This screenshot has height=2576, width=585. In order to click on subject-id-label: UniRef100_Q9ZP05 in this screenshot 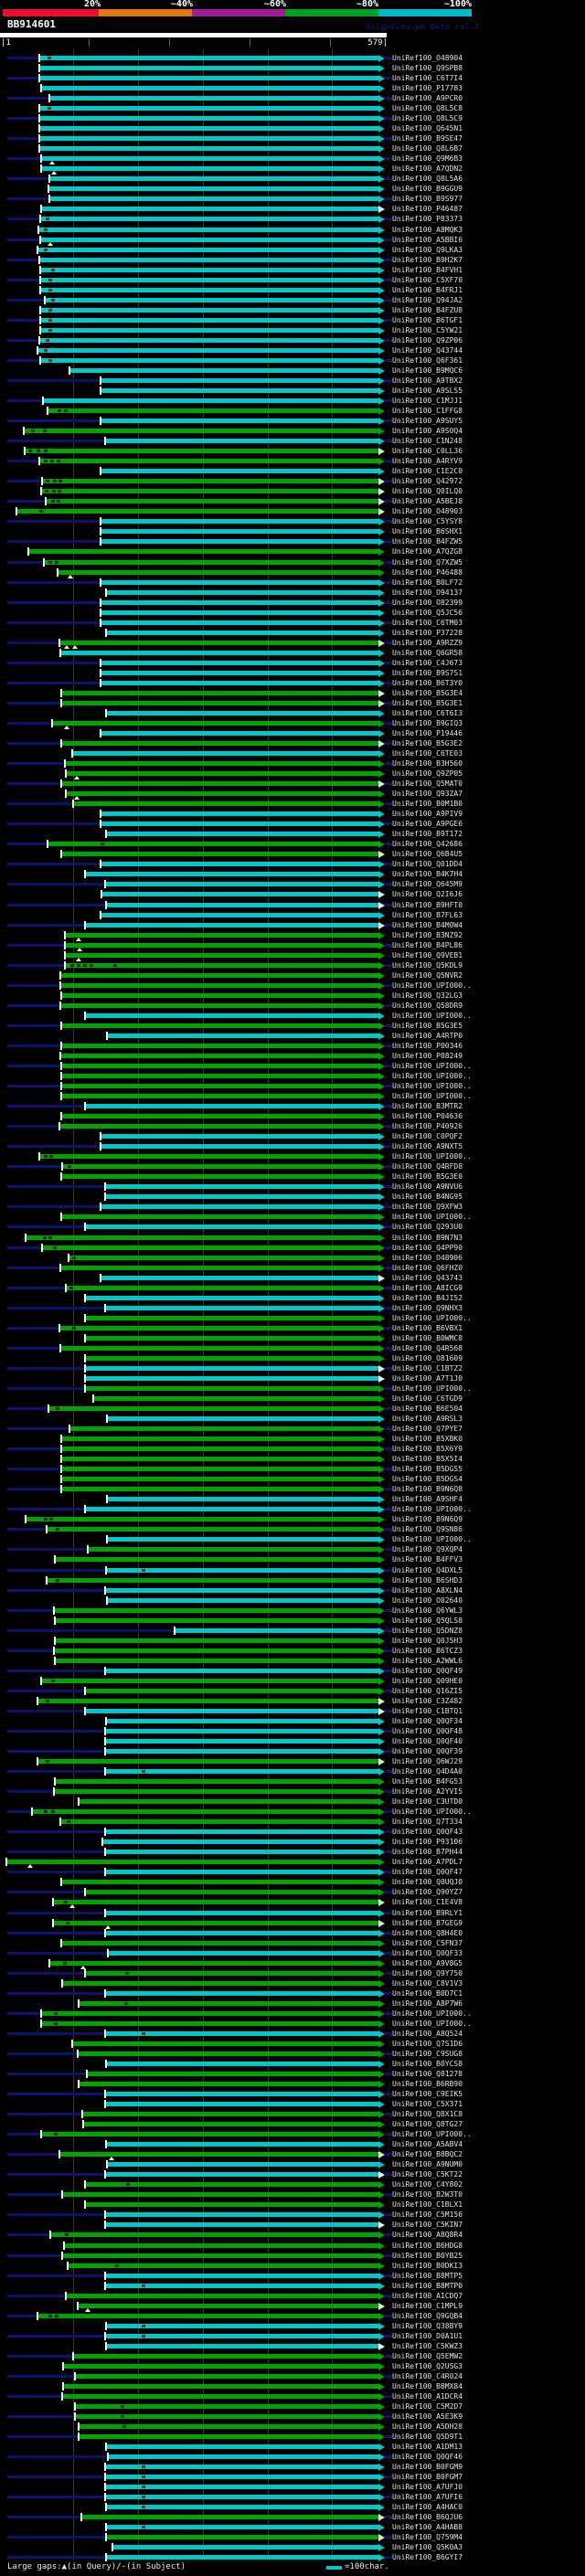, I will do `click(428, 773)`.